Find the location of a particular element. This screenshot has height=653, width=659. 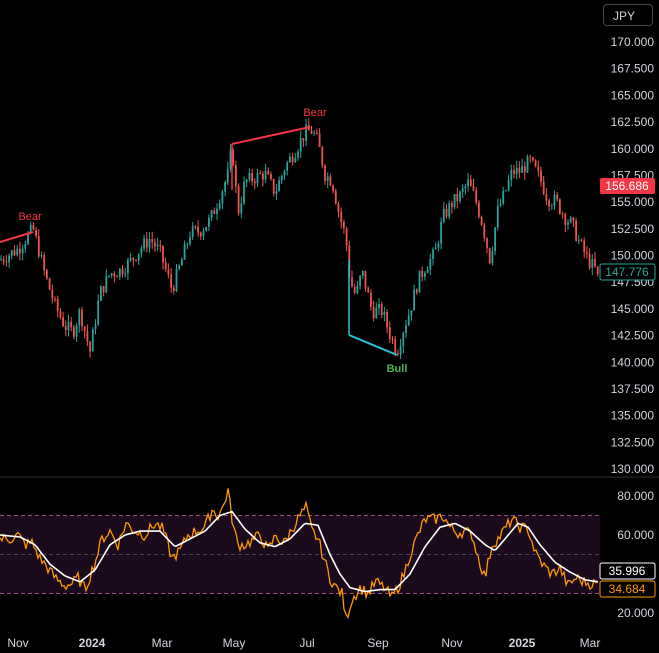

price-tick-label: 135.000 is located at coordinates (633, 416).